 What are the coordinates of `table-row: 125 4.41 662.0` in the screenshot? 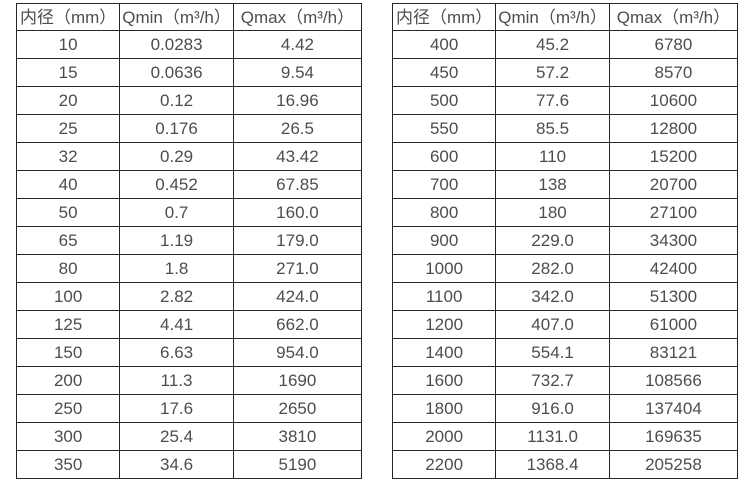 It's located at (189, 324).